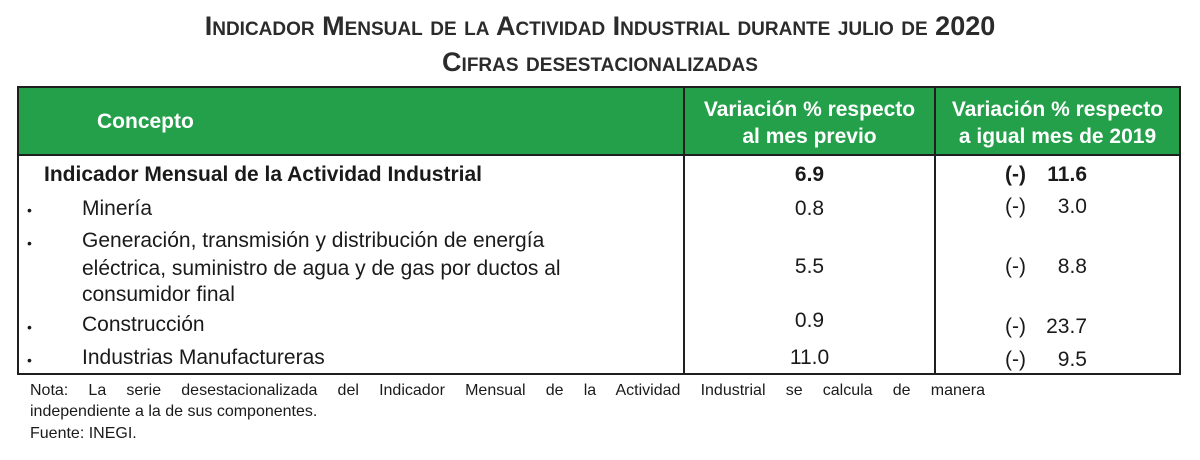  I want to click on row-label-mineria: Minería, so click(117, 208).